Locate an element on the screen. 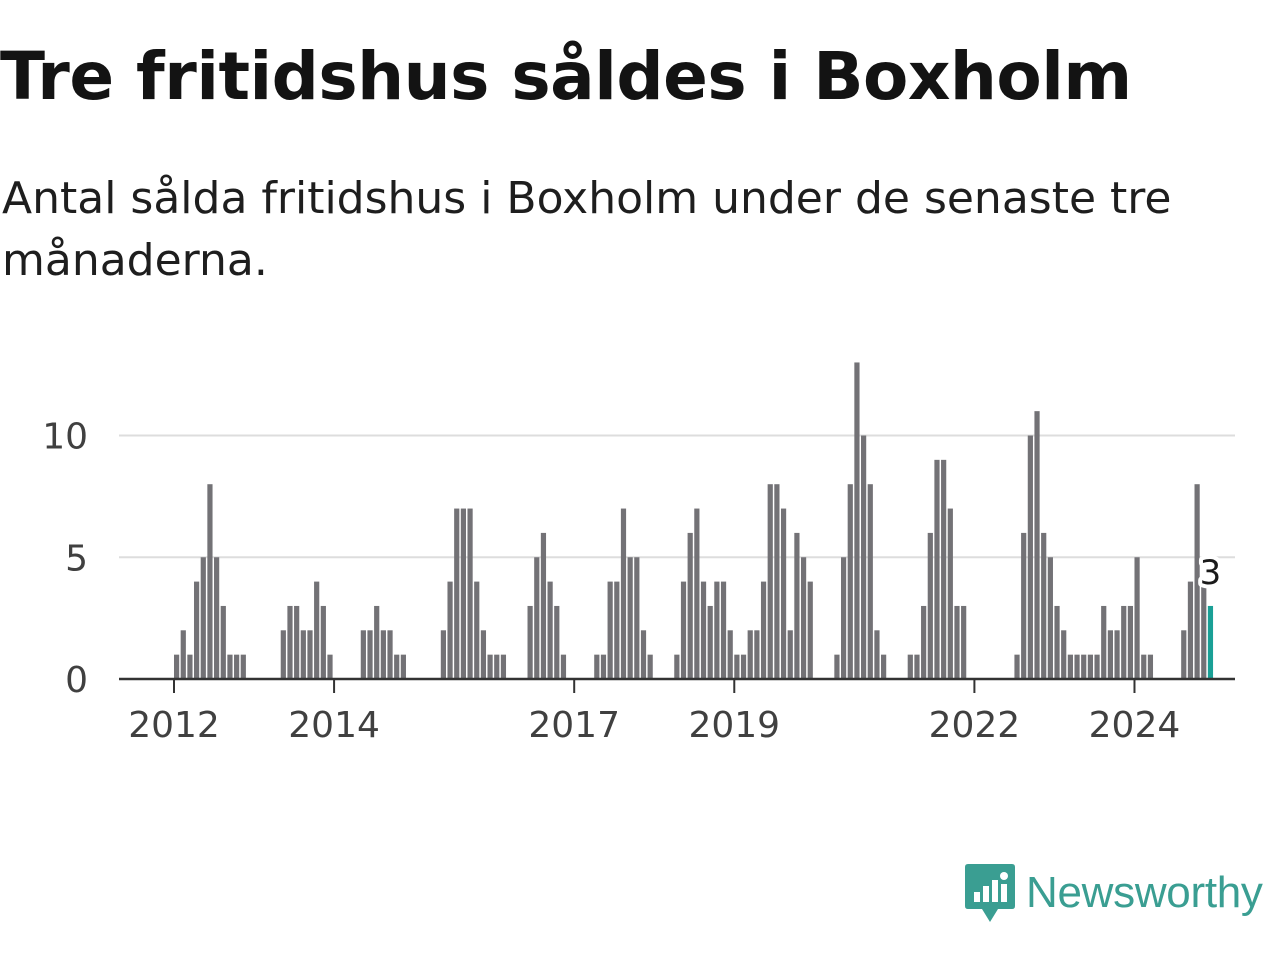  x-tick-label: 2014 is located at coordinates (334, 725).